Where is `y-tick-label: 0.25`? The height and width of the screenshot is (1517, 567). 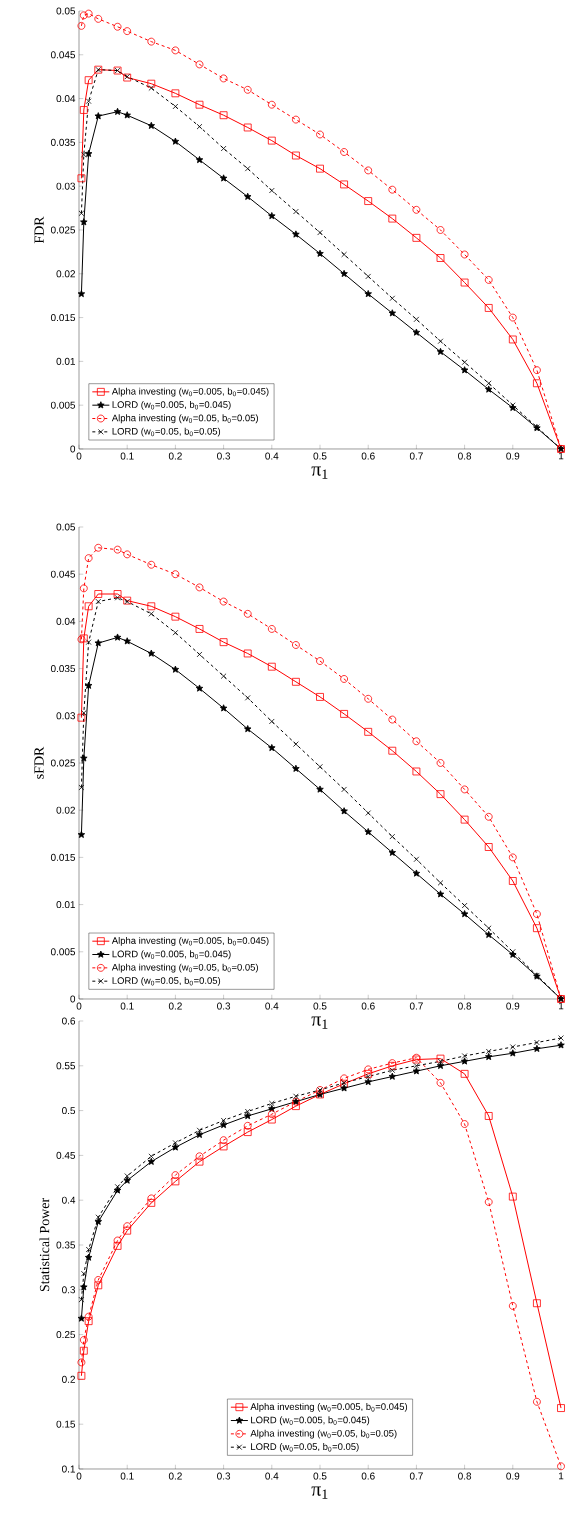
y-tick-label: 0.25 is located at coordinates (66, 1335).